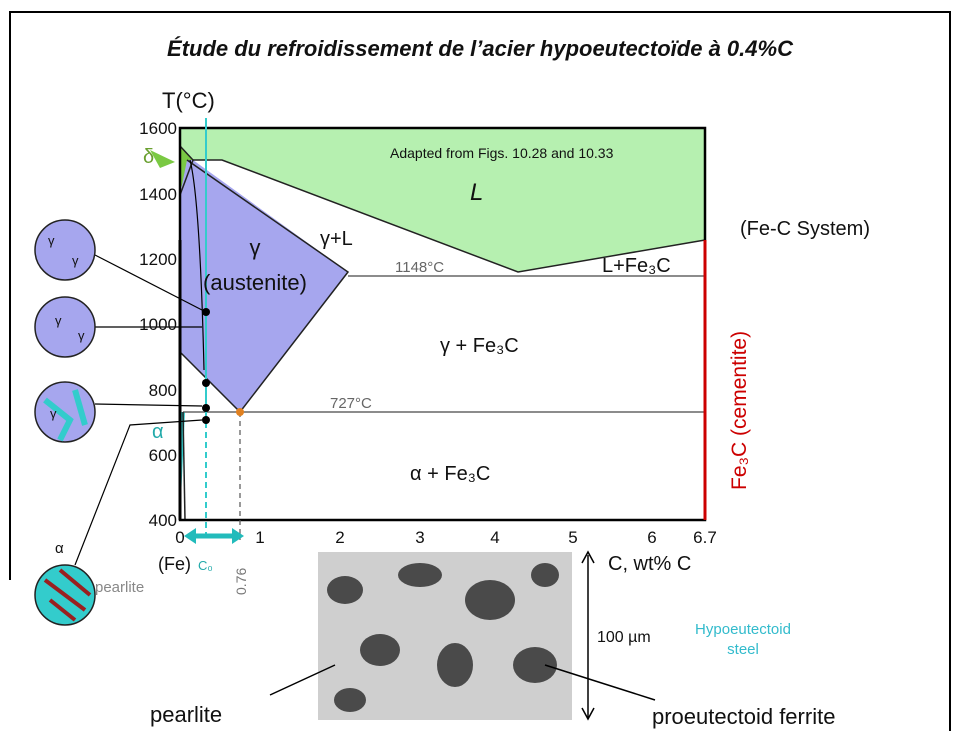 This screenshot has width=961, height=736. I want to click on scale-label: 100 µm, so click(624, 637).